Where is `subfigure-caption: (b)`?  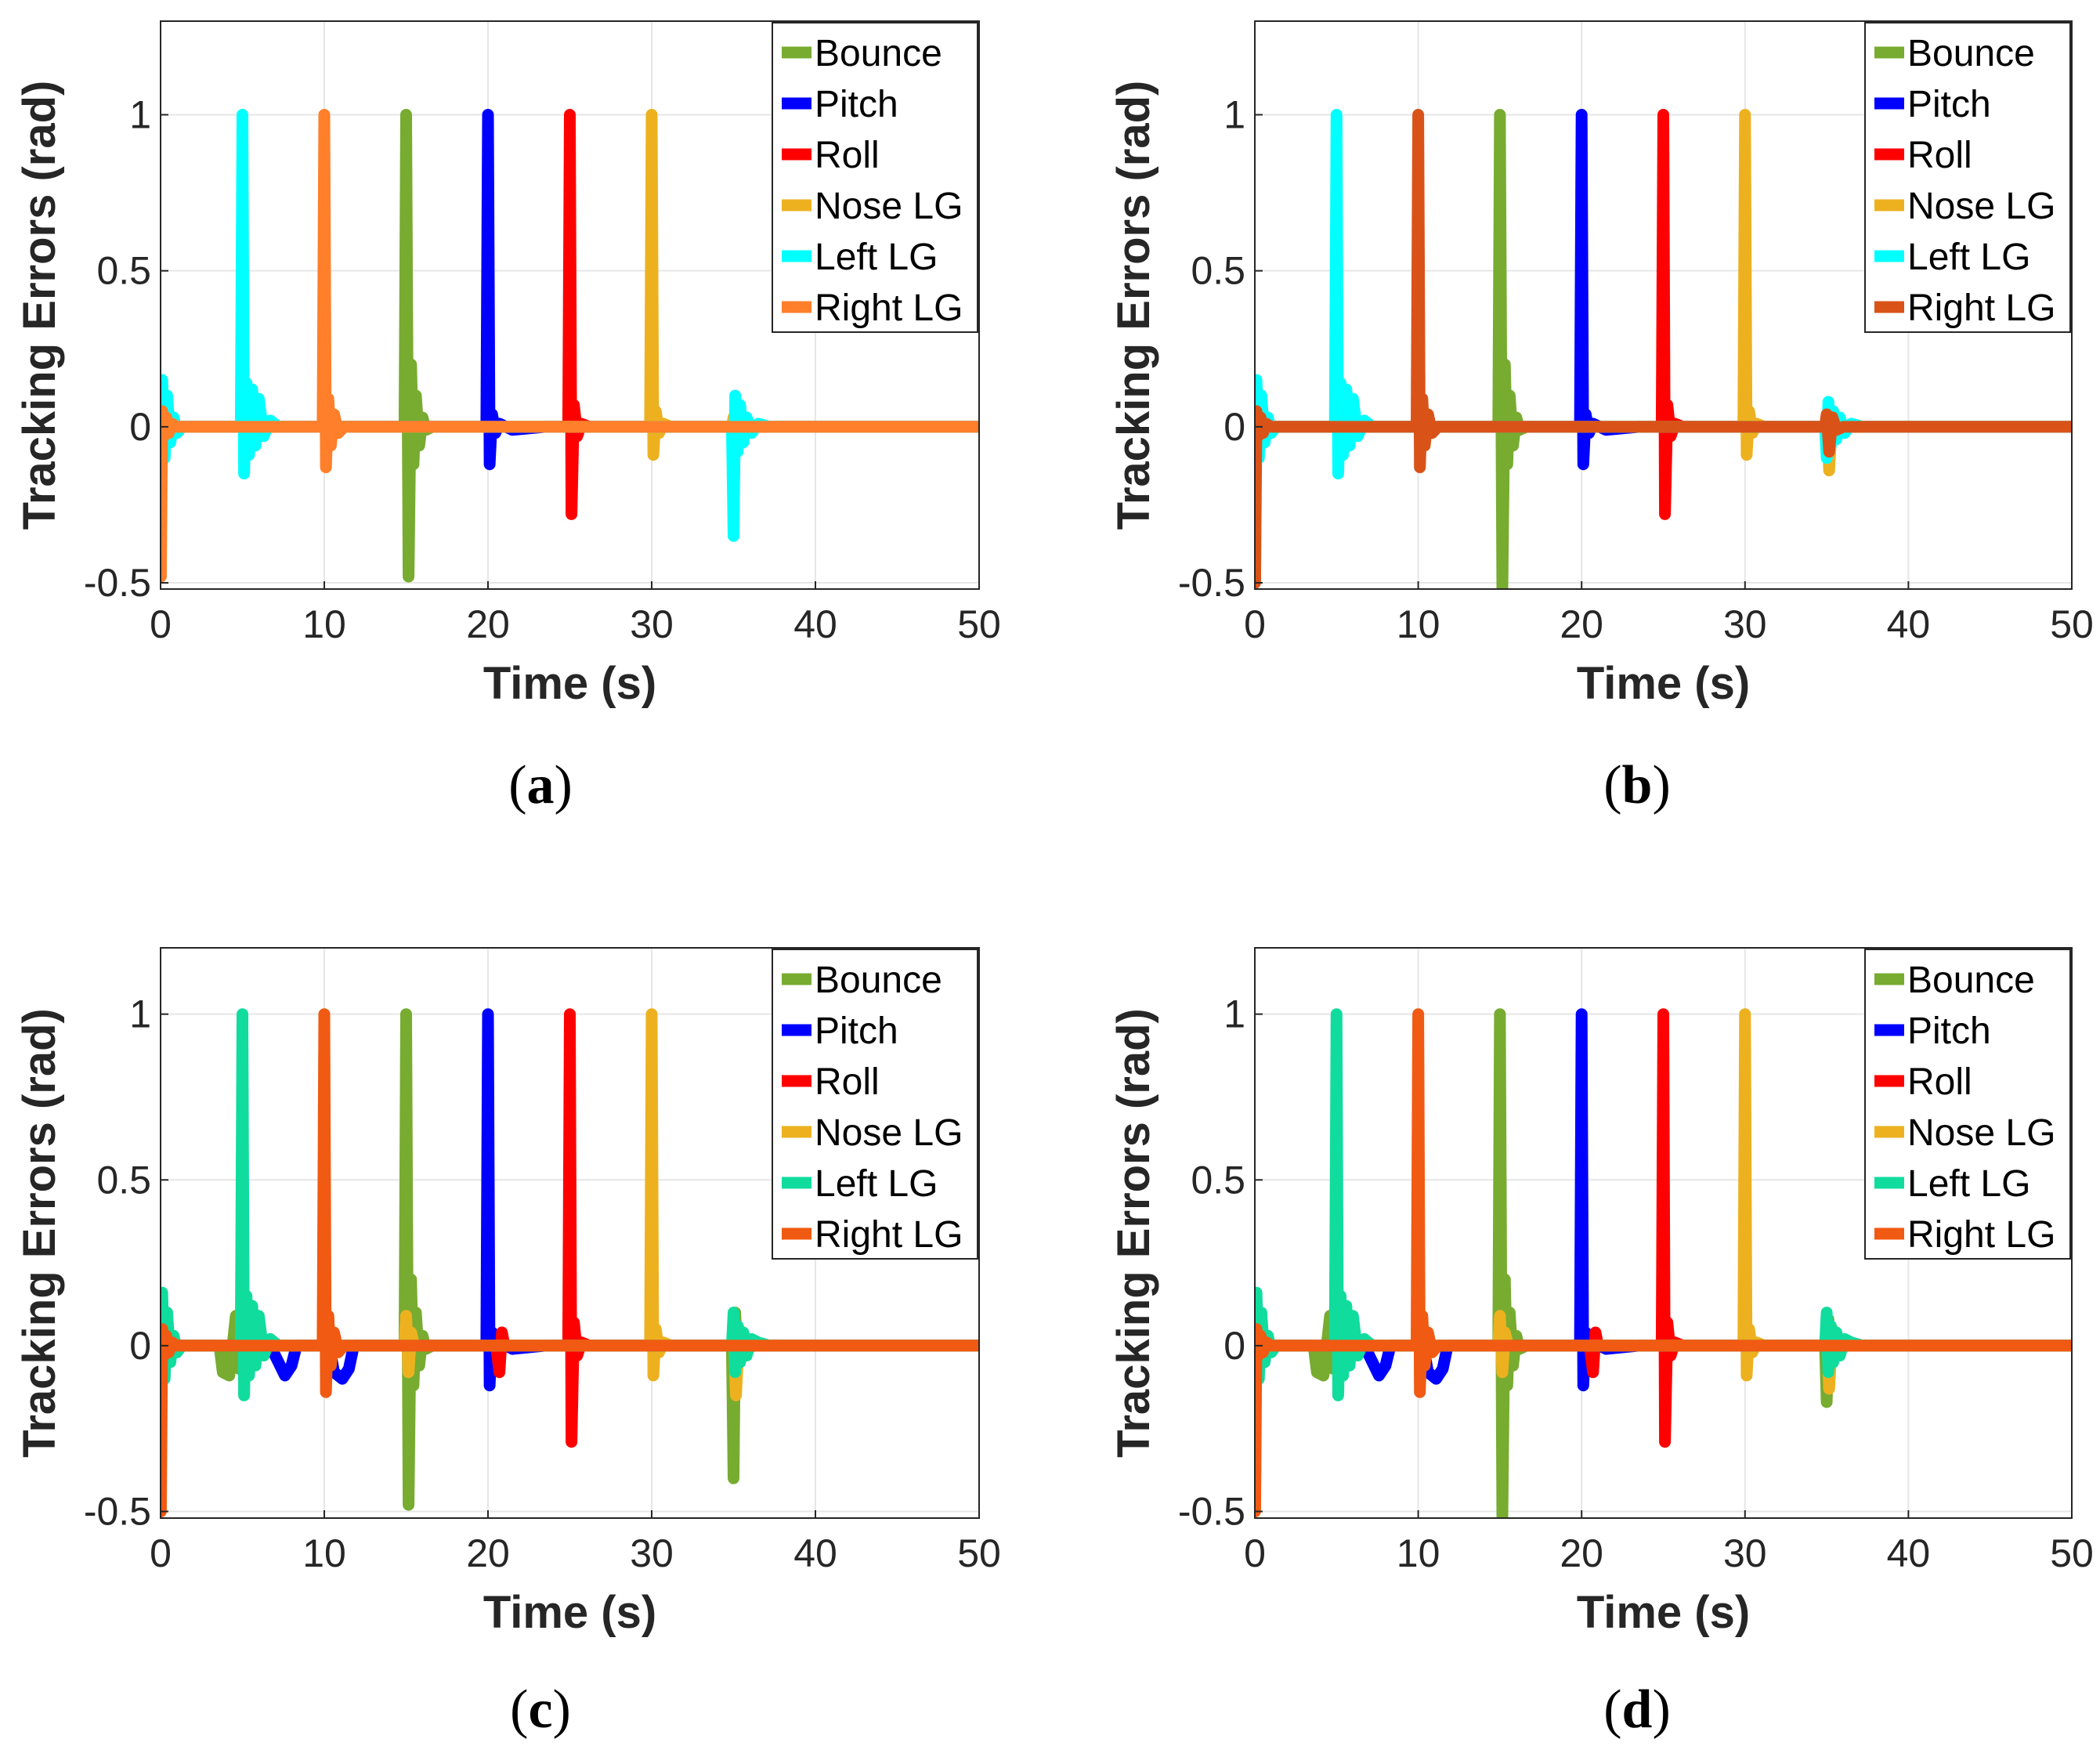
subfigure-caption: (b) is located at coordinates (1637, 785).